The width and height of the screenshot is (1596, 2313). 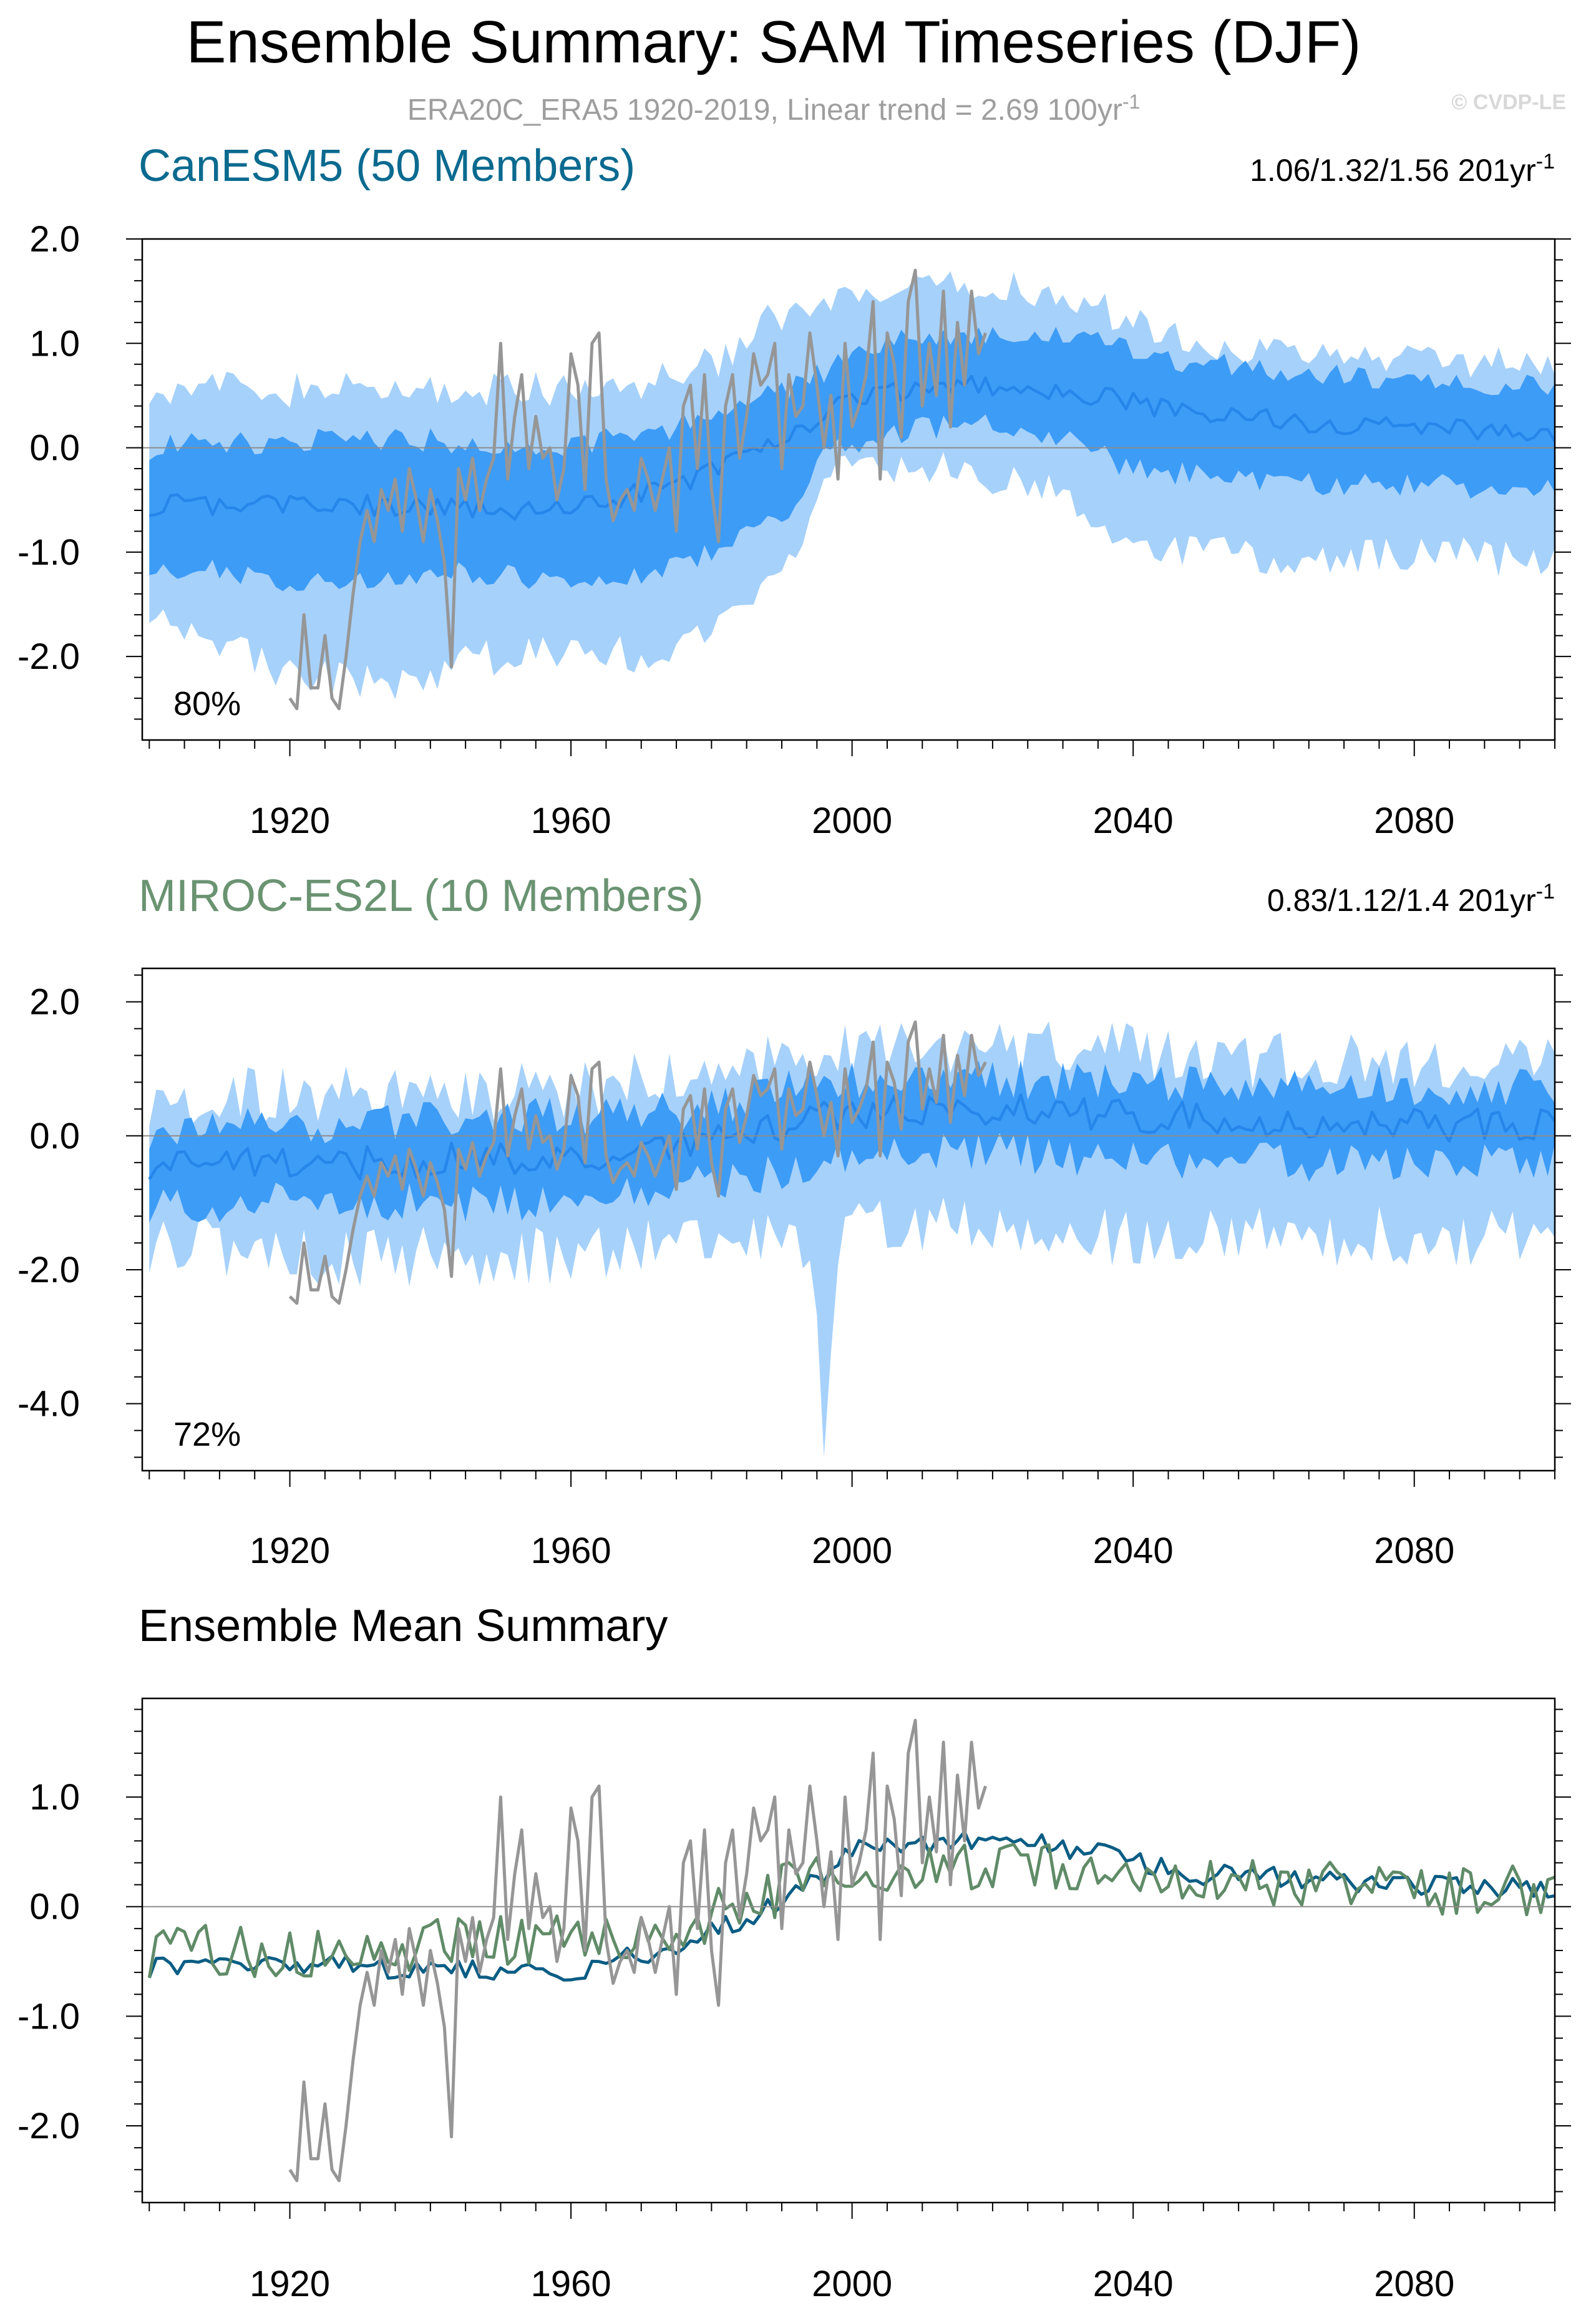 What do you see at coordinates (403, 1626) in the screenshot?
I see `panel-title: Ensemble Mean Summary` at bounding box center [403, 1626].